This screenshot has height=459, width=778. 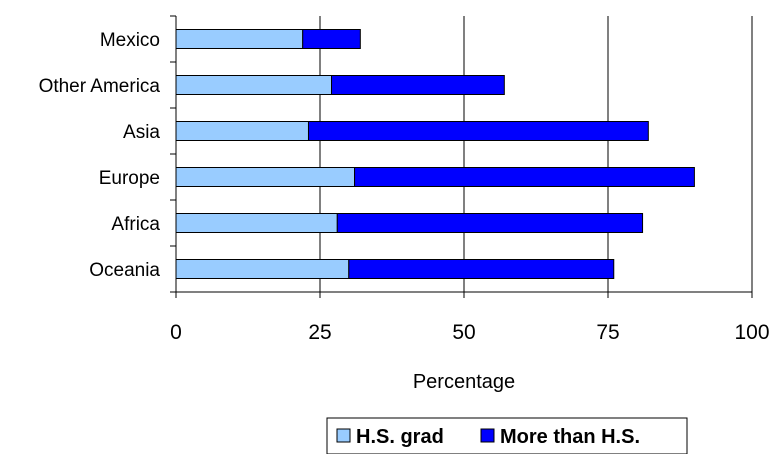 I want to click on category-label: Other America, so click(x=100, y=86).